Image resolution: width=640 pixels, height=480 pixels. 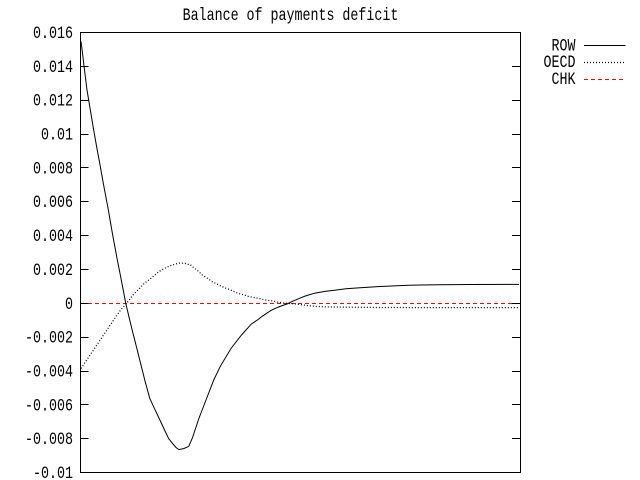 I want to click on svg-text: 0.014, so click(x=53, y=67).